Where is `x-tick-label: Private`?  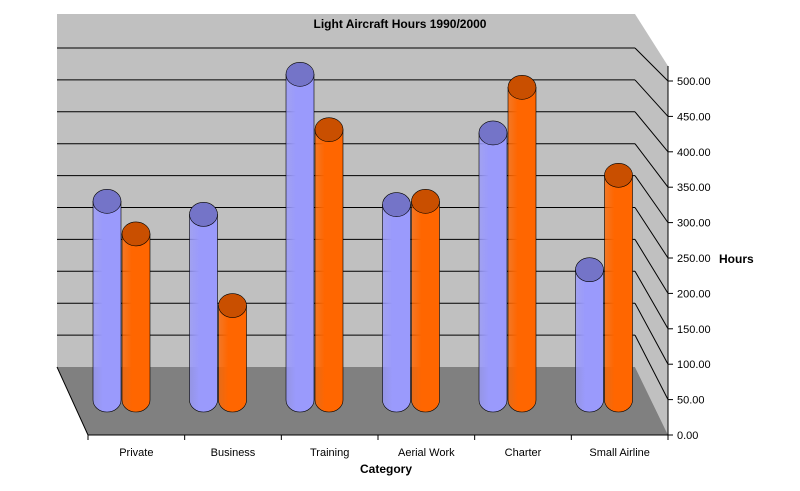 x-tick-label: Private is located at coordinates (136, 453).